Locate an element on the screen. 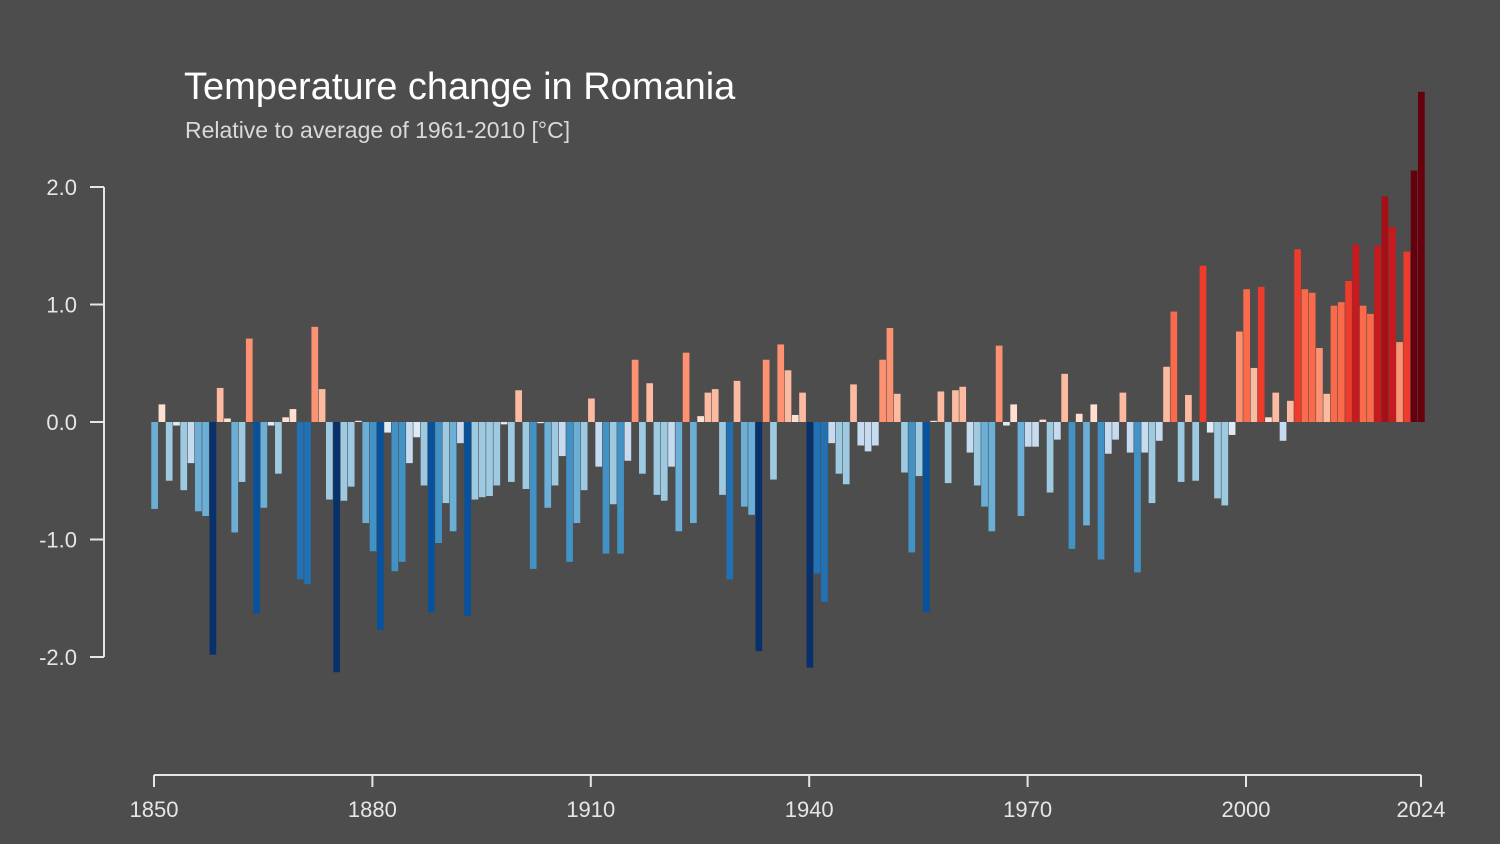 The width and height of the screenshot is (1500, 844). bar-1943 is located at coordinates (832, 433).